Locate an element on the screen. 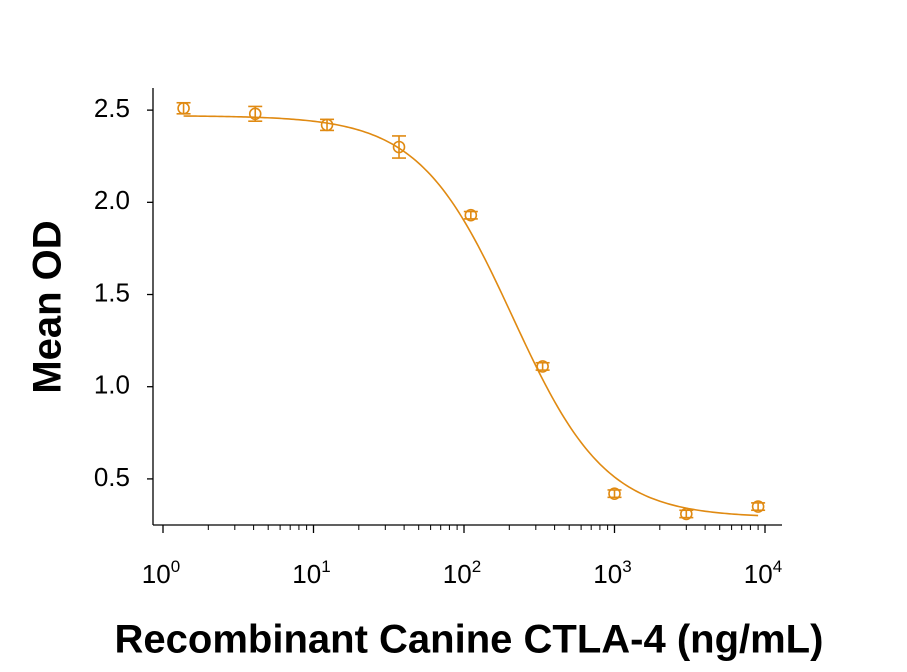  y-tick-label: 2.0 is located at coordinates (112, 200).